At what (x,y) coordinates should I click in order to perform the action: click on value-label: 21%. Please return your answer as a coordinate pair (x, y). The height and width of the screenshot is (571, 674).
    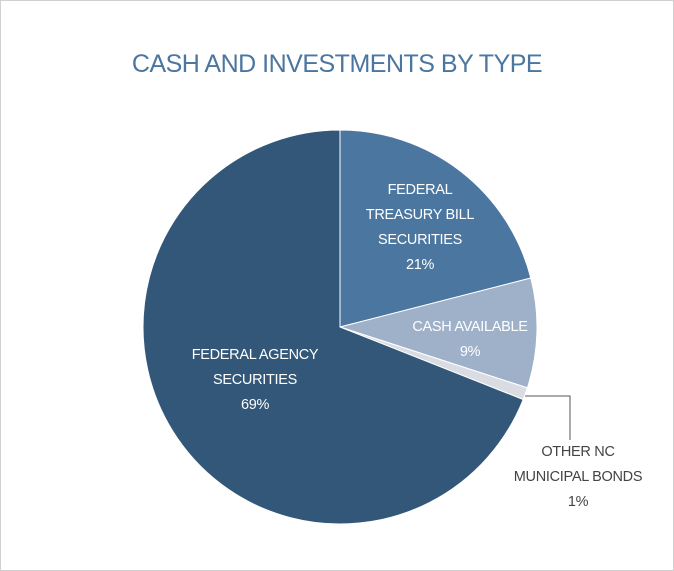
    Looking at the image, I should click on (420, 265).